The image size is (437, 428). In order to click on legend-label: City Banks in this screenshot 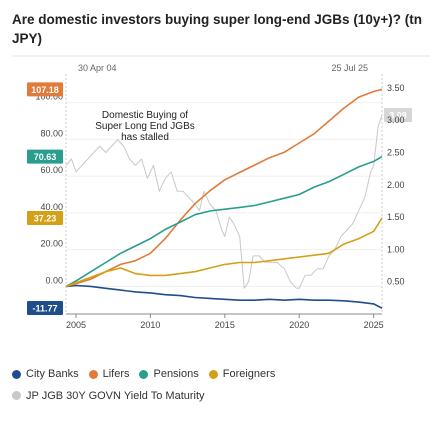, I will do `click(52, 374)`.